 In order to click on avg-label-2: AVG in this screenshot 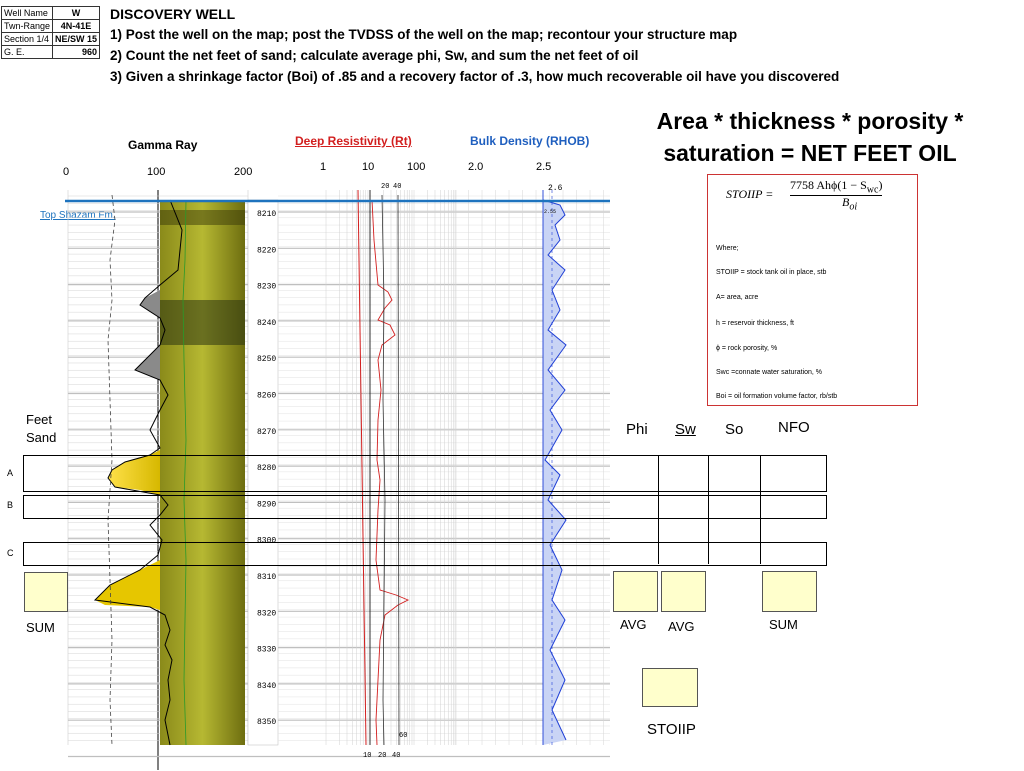, I will do `click(681, 626)`.